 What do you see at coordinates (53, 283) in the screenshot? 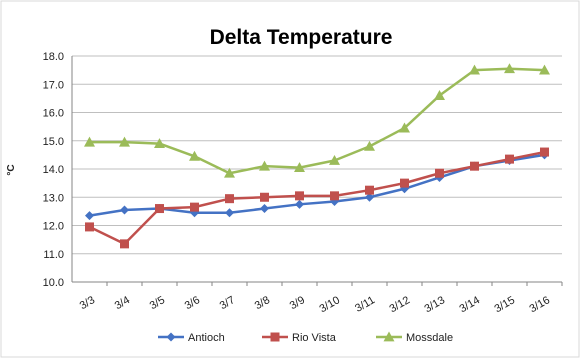
I see `y-tick-label: 10.0` at bounding box center [53, 283].